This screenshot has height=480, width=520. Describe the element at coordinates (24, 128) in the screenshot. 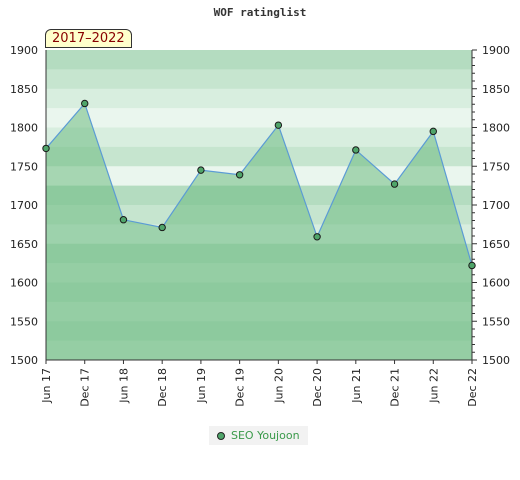

I see `y-tick-label-left: 1800` at that location.